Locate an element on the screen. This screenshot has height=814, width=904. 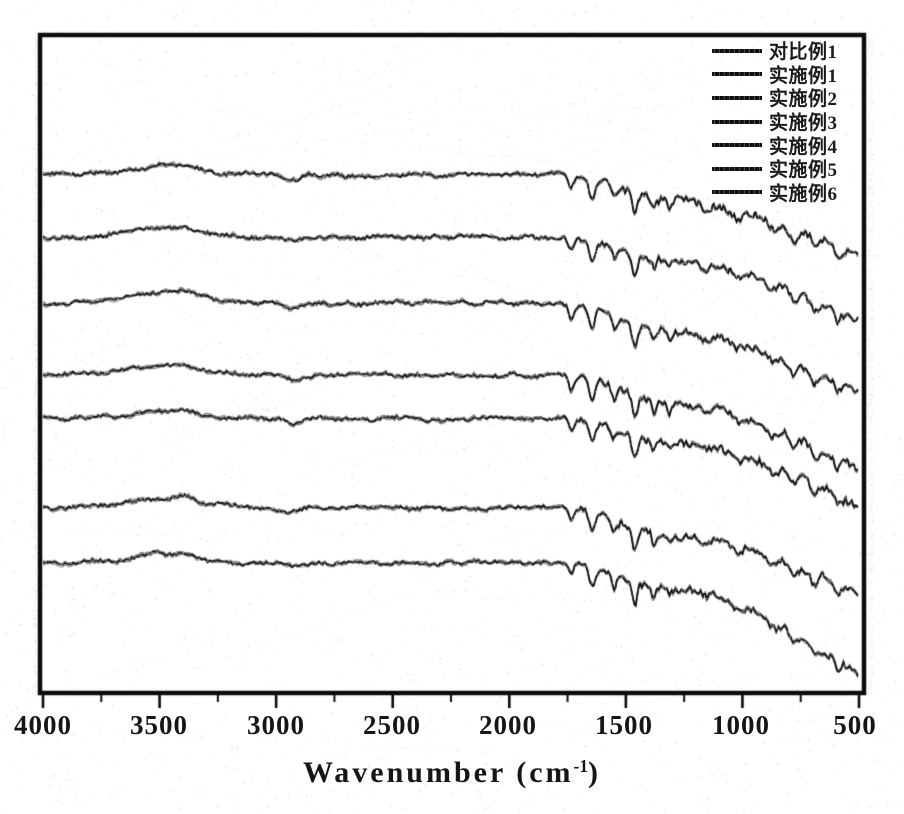
x-axis-title: Wavenumber (cm-1) is located at coordinates (452, 773).